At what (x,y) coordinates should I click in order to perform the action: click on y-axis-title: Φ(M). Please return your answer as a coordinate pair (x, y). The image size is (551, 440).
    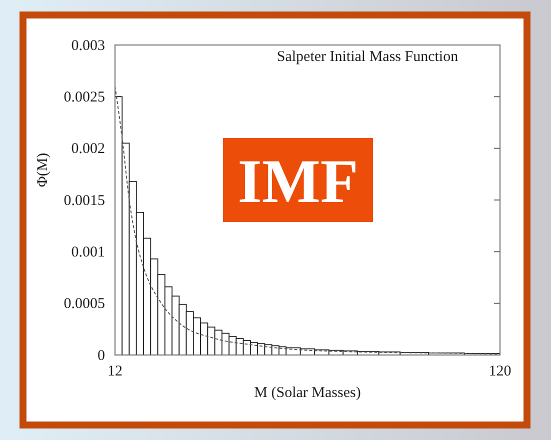
    Looking at the image, I should click on (43, 170).